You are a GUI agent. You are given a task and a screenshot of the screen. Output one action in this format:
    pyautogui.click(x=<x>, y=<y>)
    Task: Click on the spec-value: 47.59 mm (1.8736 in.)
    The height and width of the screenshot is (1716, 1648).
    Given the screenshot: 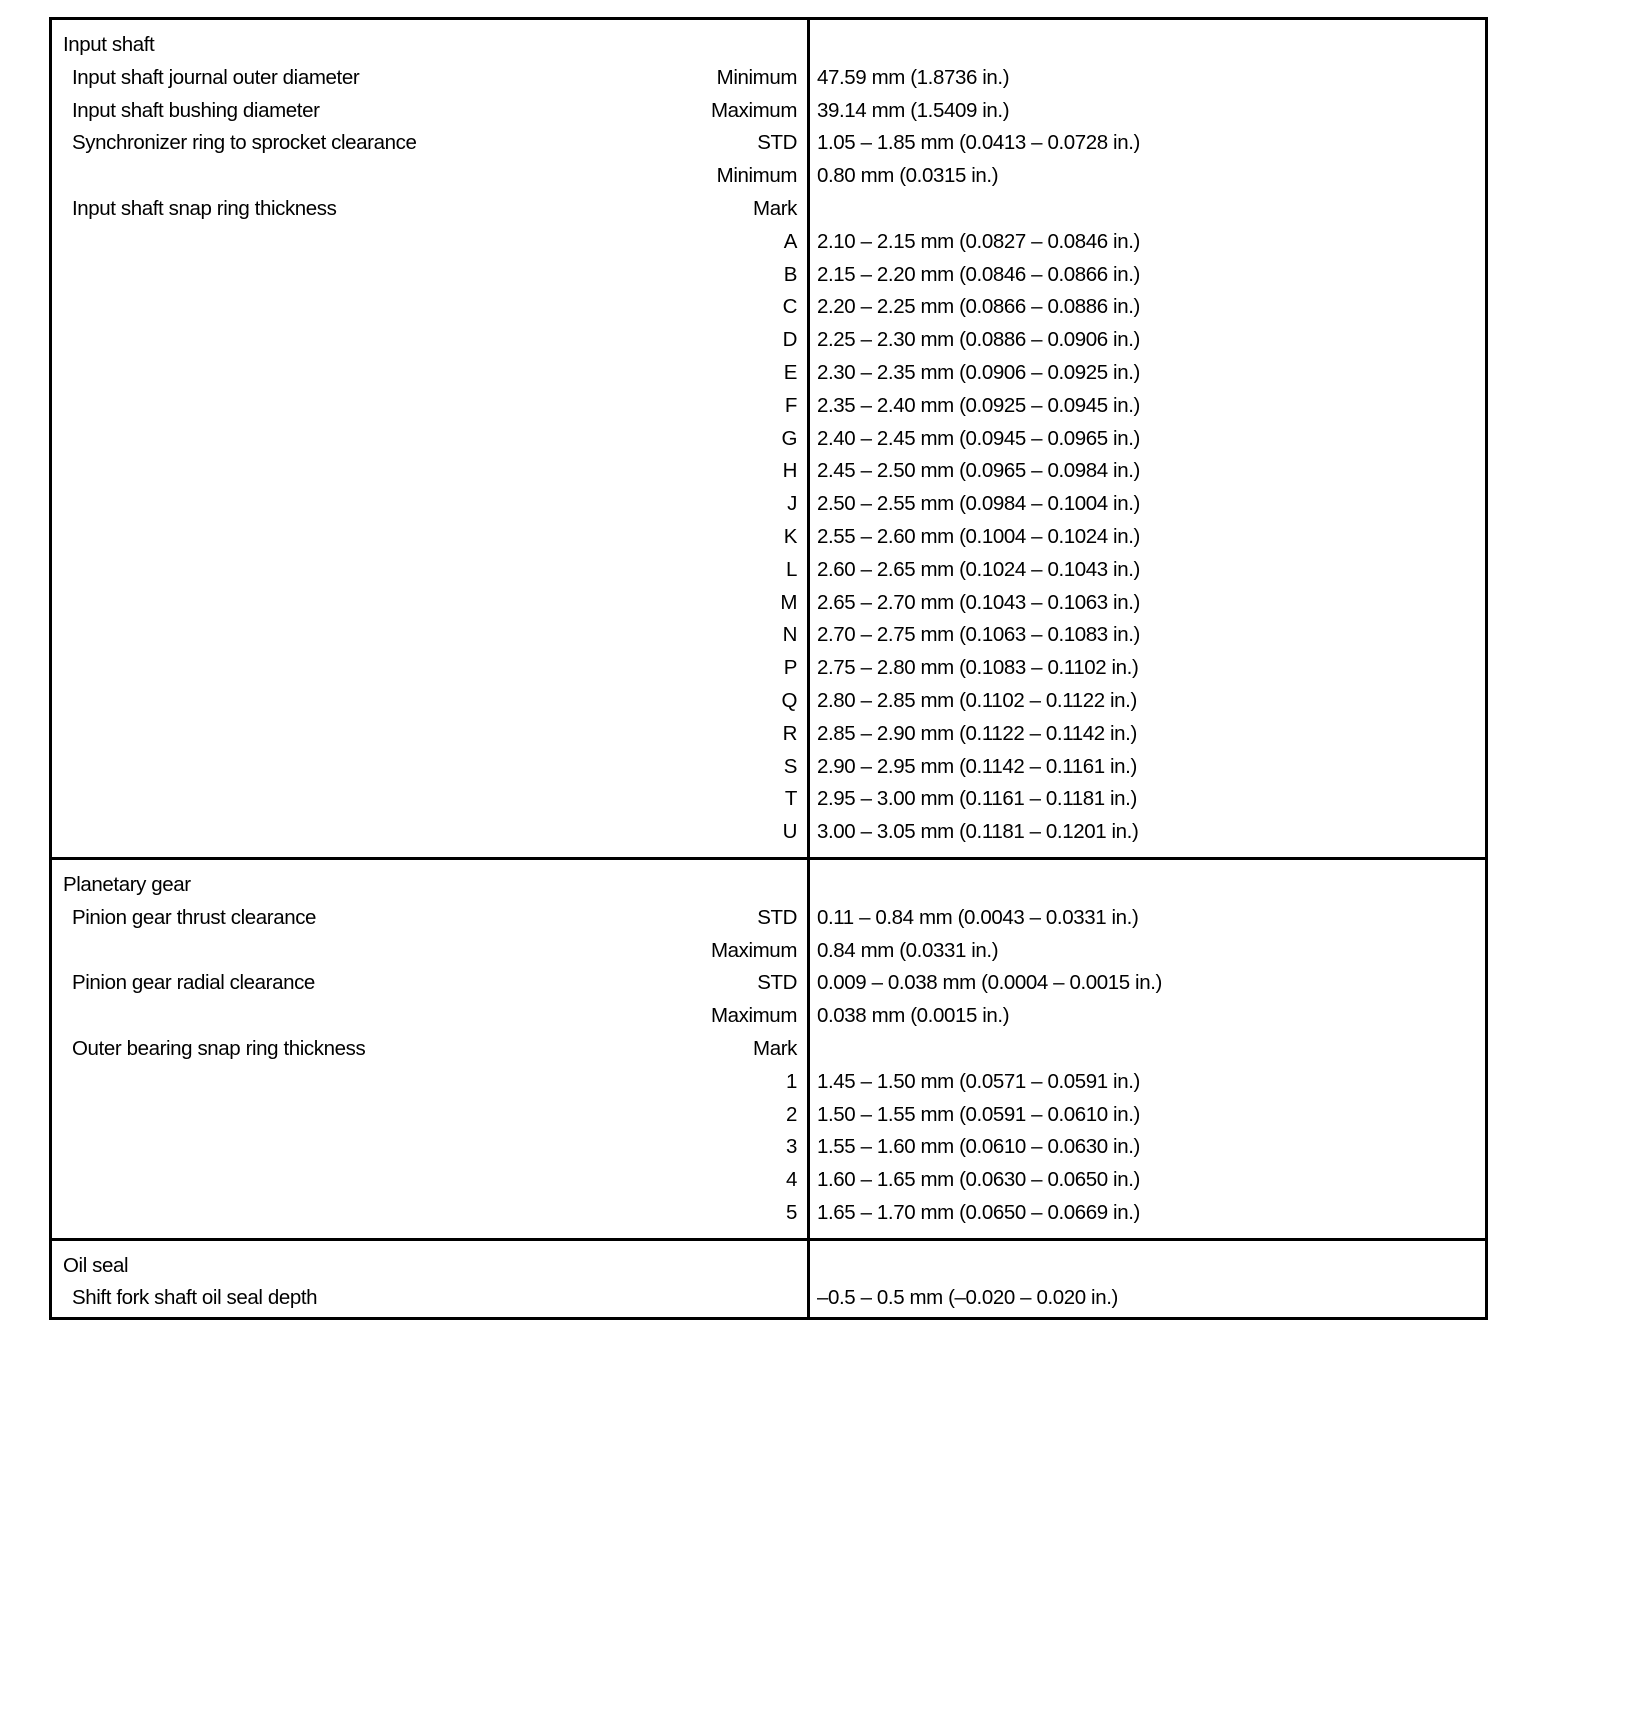 What is the action you would take?
    pyautogui.click(x=913, y=77)
    